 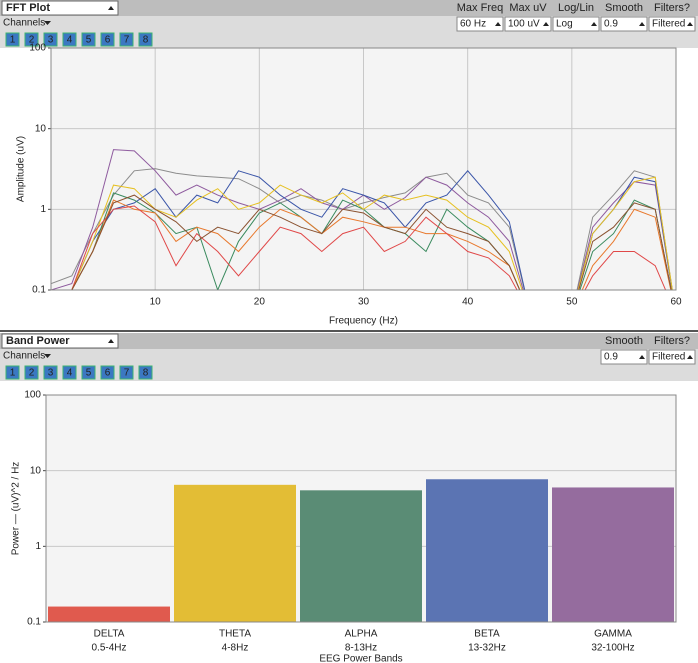 I want to click on control-label: Log/Lin, so click(x=576, y=8).